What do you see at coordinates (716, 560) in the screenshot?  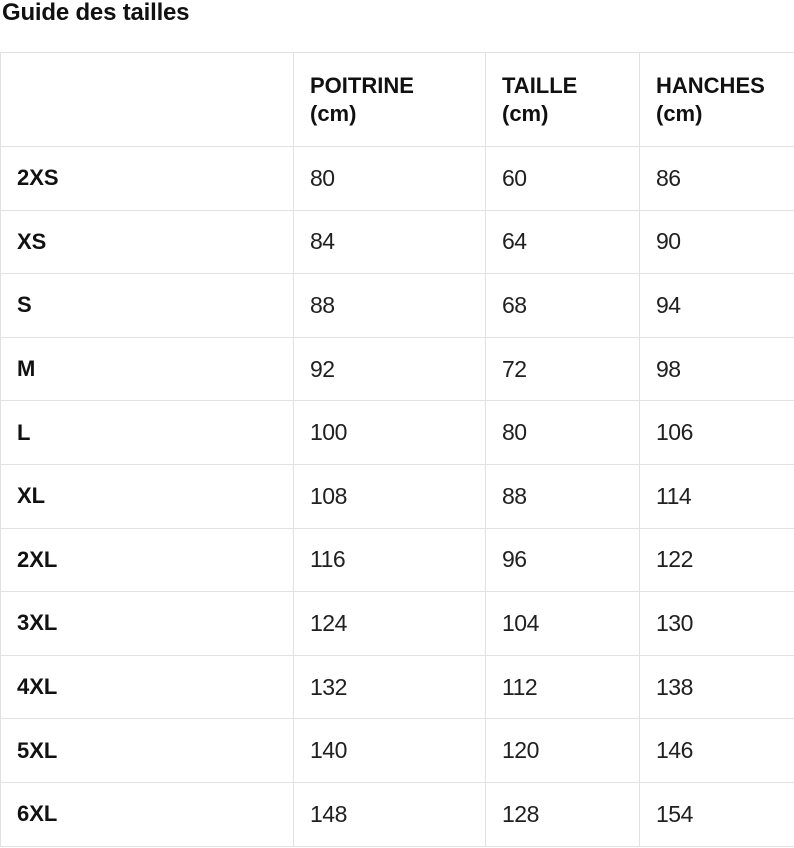 I see `measurement-cell: 122` at bounding box center [716, 560].